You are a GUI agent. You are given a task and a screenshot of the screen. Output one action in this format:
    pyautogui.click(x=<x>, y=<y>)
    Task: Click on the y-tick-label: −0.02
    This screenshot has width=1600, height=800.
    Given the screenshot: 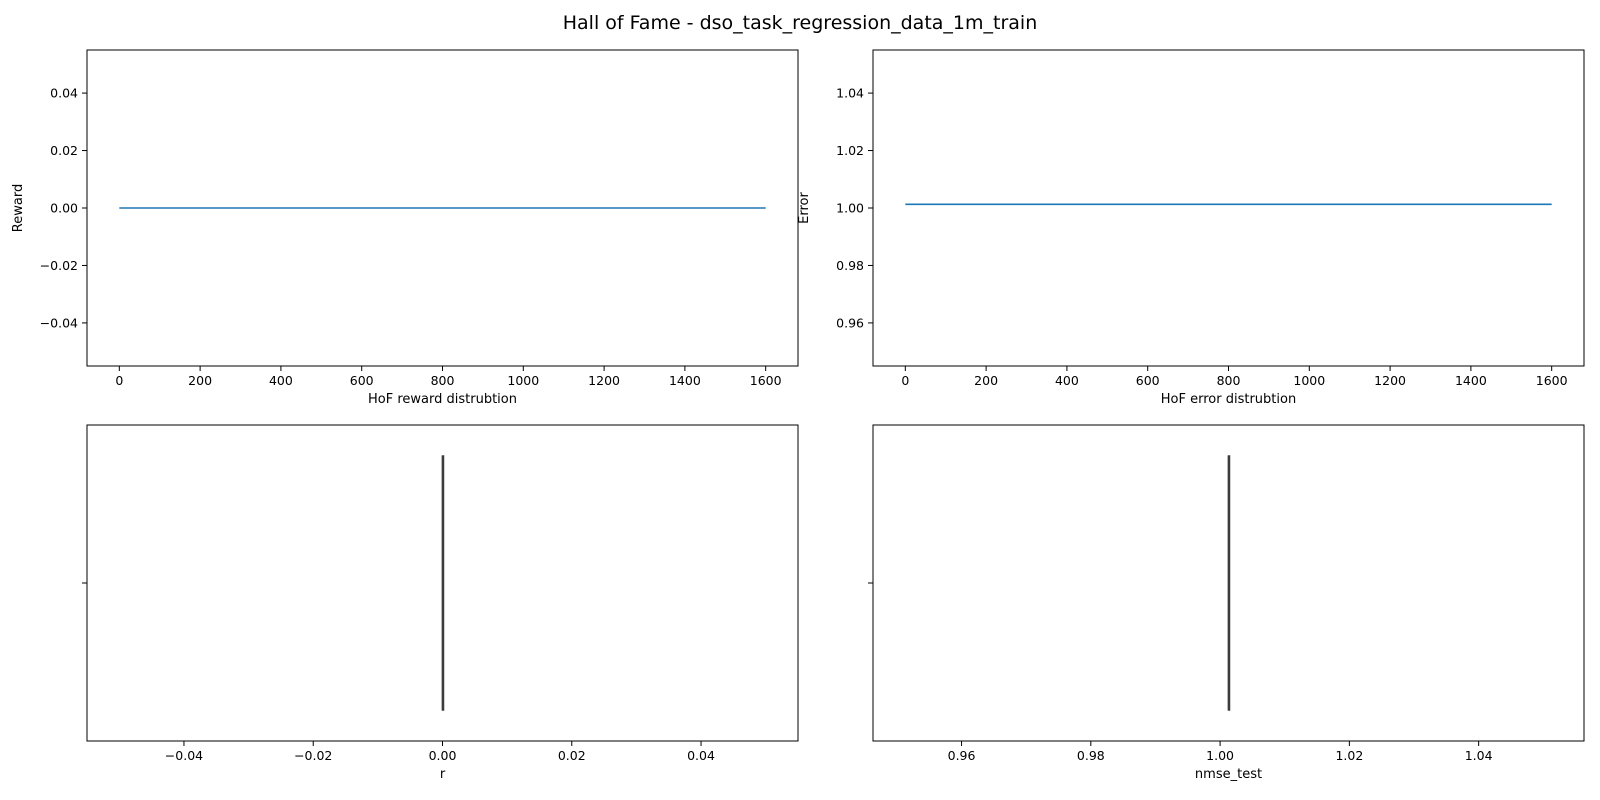 What is the action you would take?
    pyautogui.click(x=59, y=265)
    